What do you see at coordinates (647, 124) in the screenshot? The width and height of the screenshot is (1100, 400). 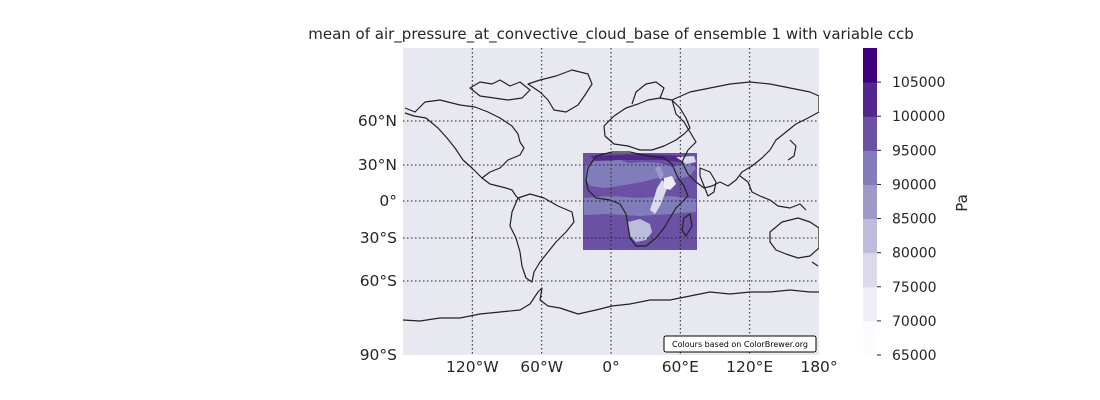 I see `coastline-europe` at bounding box center [647, 124].